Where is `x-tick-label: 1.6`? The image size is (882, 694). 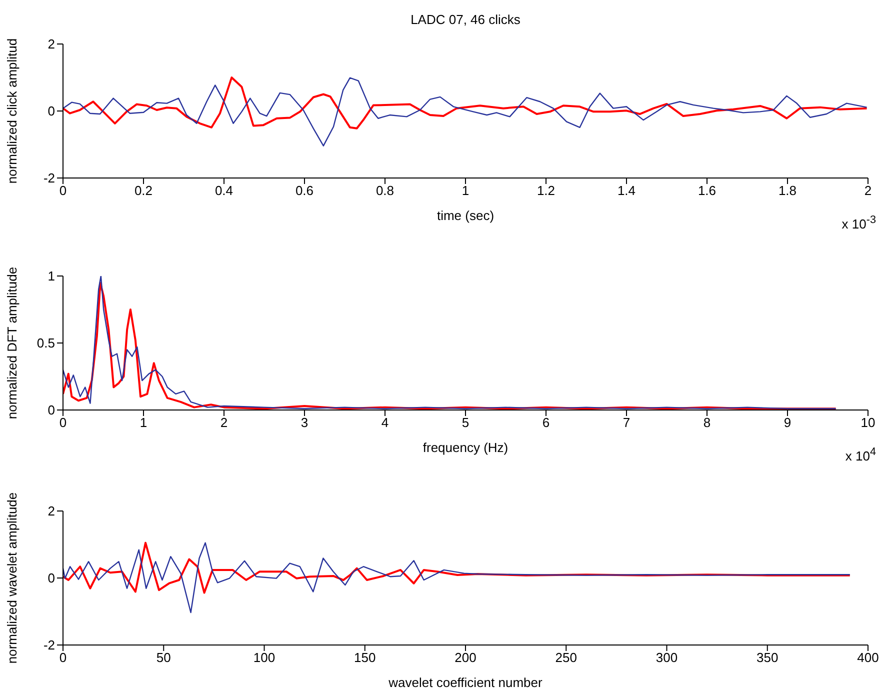
x-tick-label: 1.6 is located at coordinates (707, 190).